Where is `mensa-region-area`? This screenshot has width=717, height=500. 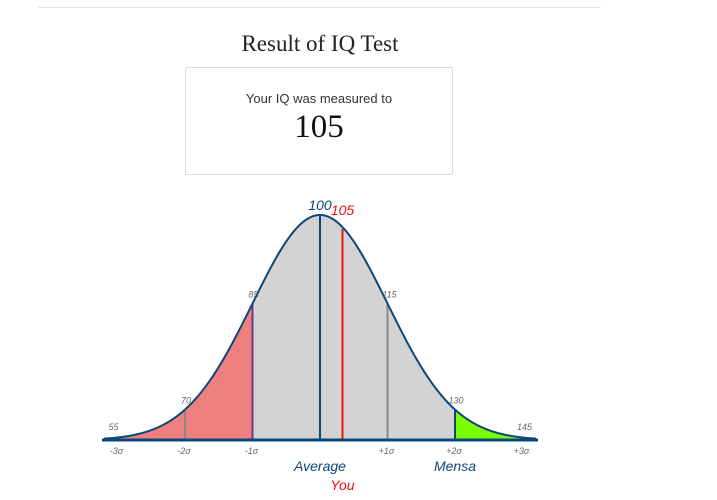 mensa-region-area is located at coordinates (495, 424).